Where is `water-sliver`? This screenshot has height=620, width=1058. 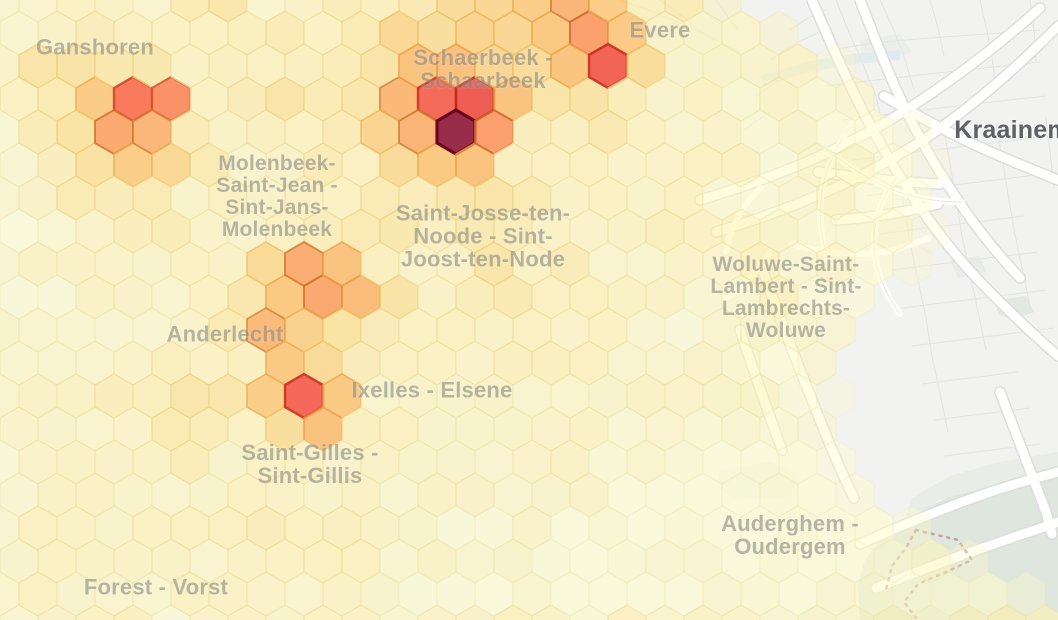
water-sliver is located at coordinates (830, 68).